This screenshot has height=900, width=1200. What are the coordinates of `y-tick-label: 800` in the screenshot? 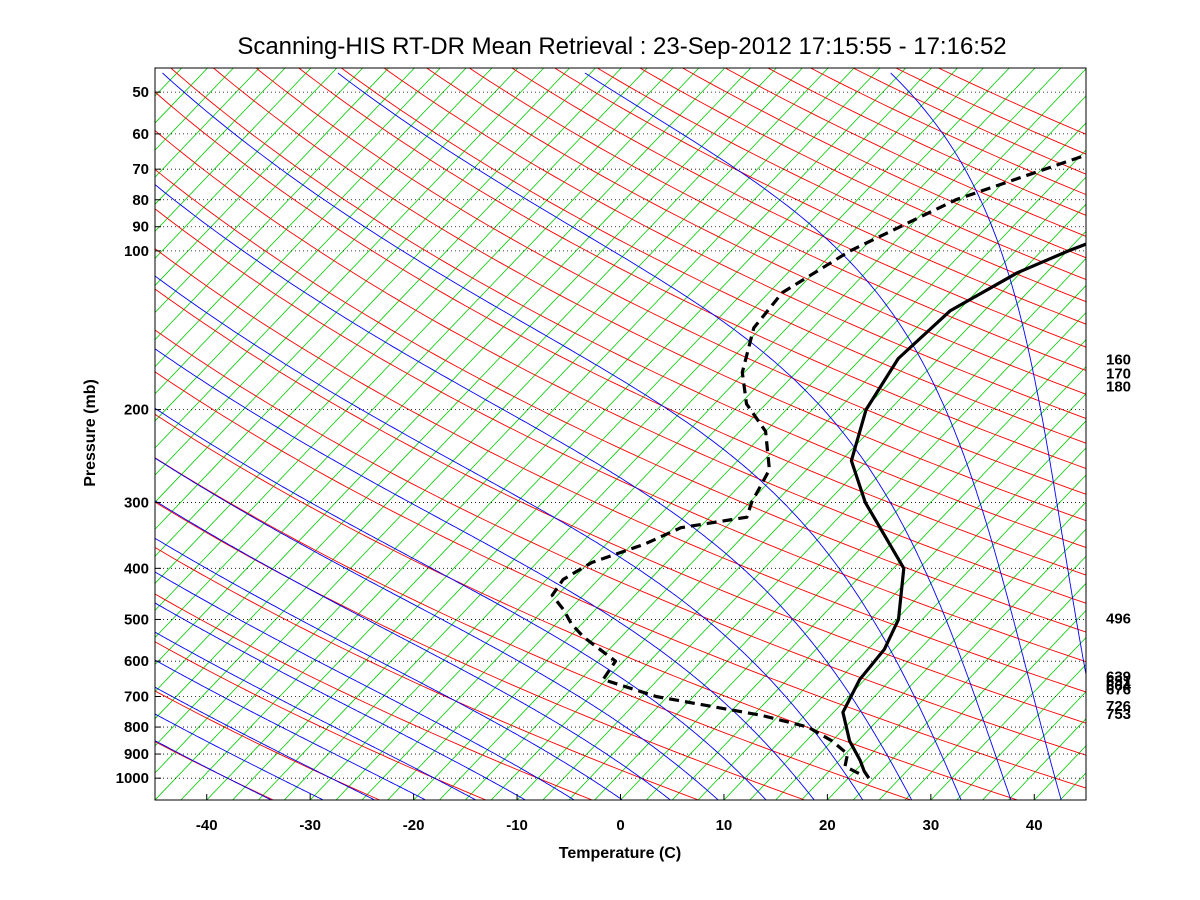 It's located at (136, 727).